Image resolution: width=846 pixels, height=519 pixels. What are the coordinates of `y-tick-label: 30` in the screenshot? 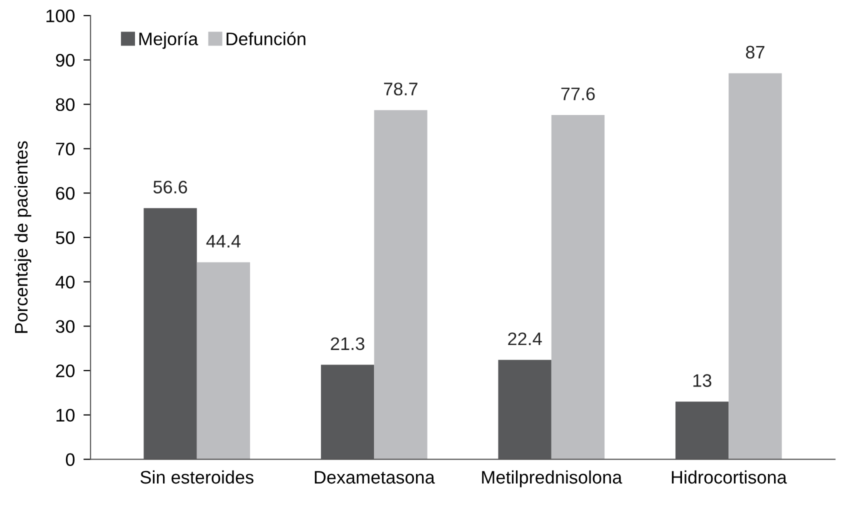 It's located at (65, 326).